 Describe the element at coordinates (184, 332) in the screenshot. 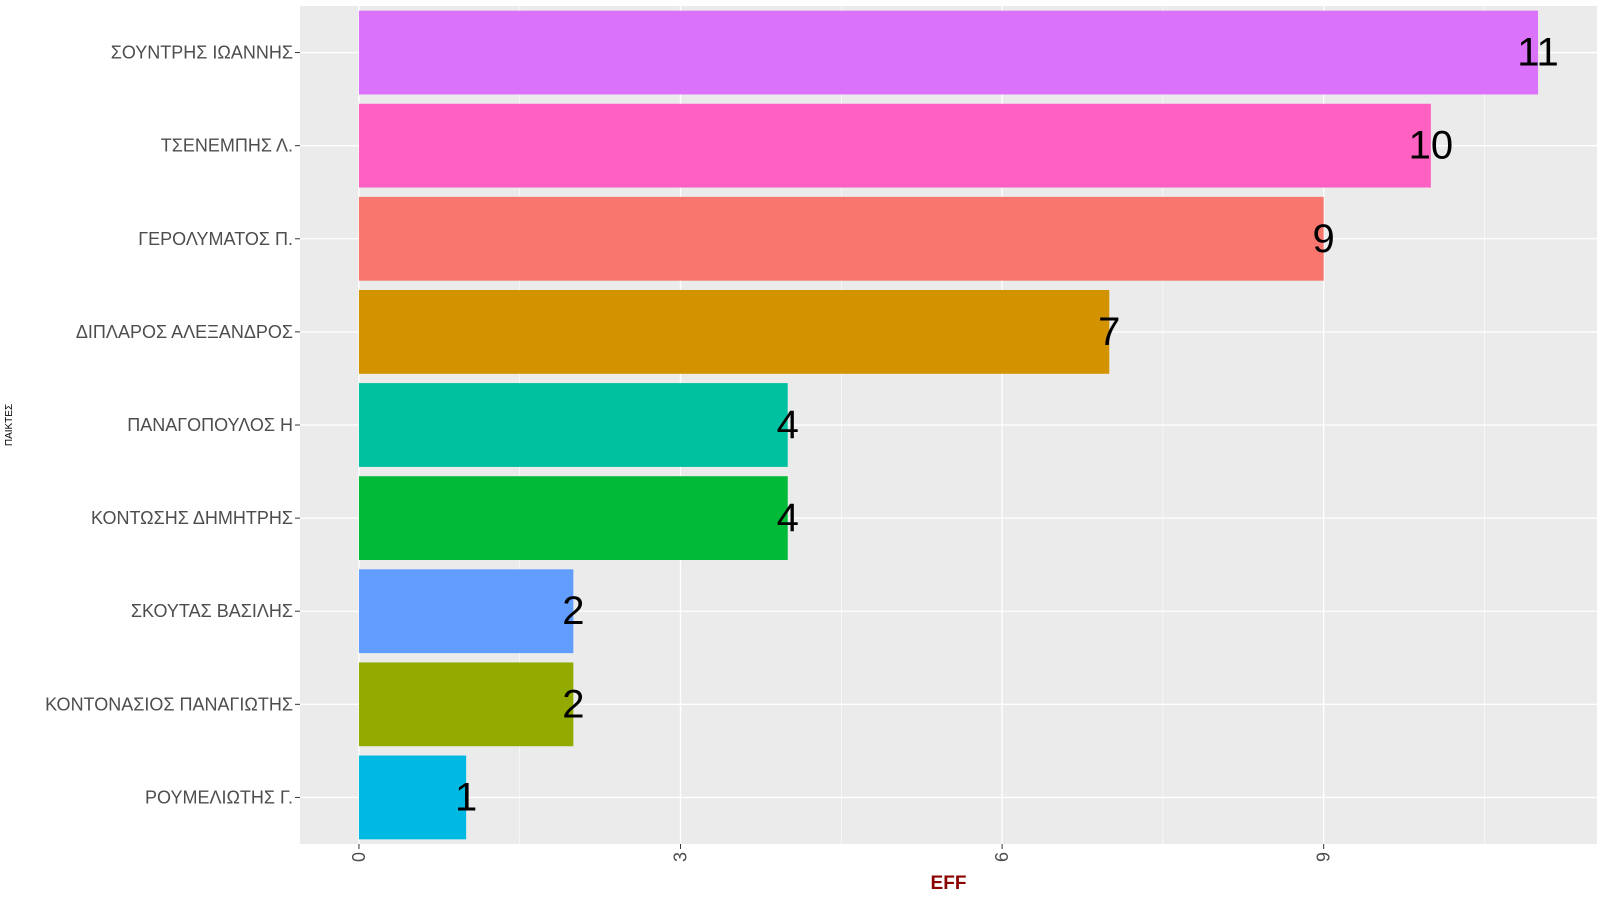

I see `y-tick-label: ΔΙΠΛΑΡΟΣ ΑΛΕΞΑΝΔΡΟΣ` at that location.